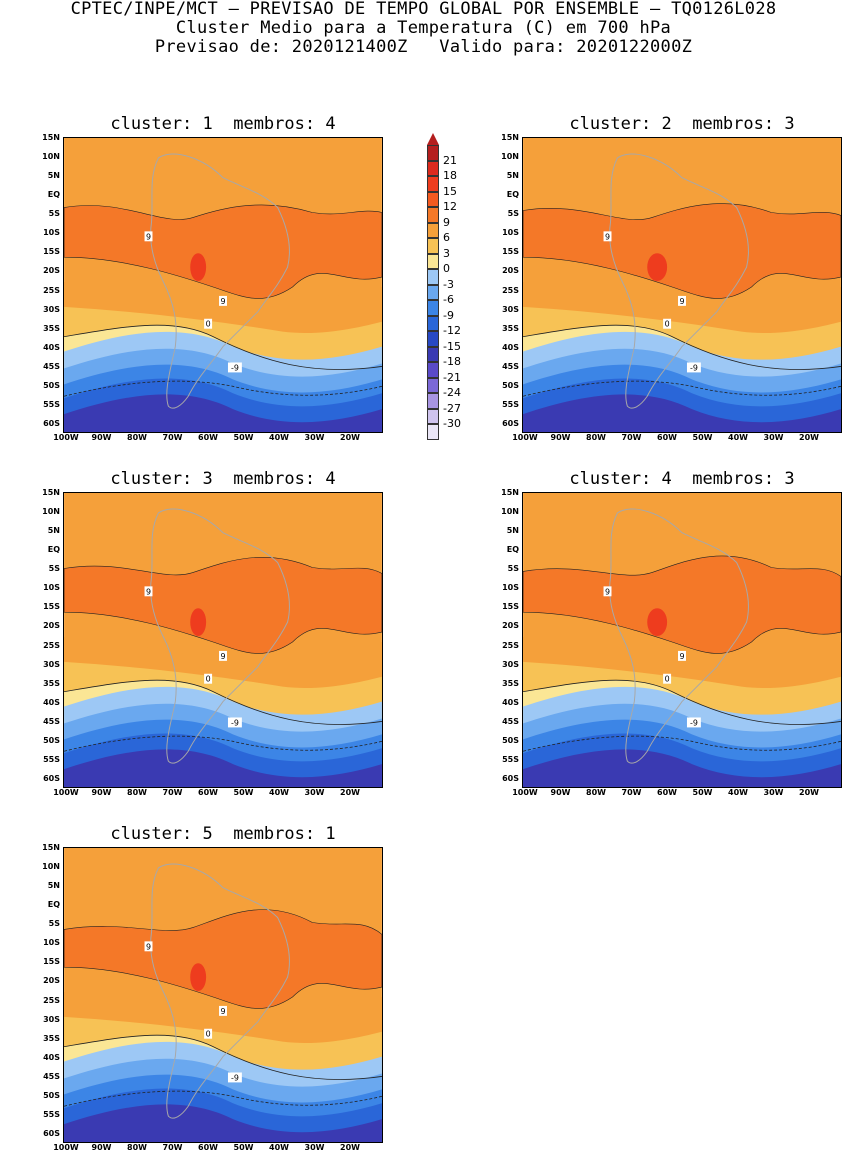  I want to click on colorbar-label: -24, so click(452, 392).